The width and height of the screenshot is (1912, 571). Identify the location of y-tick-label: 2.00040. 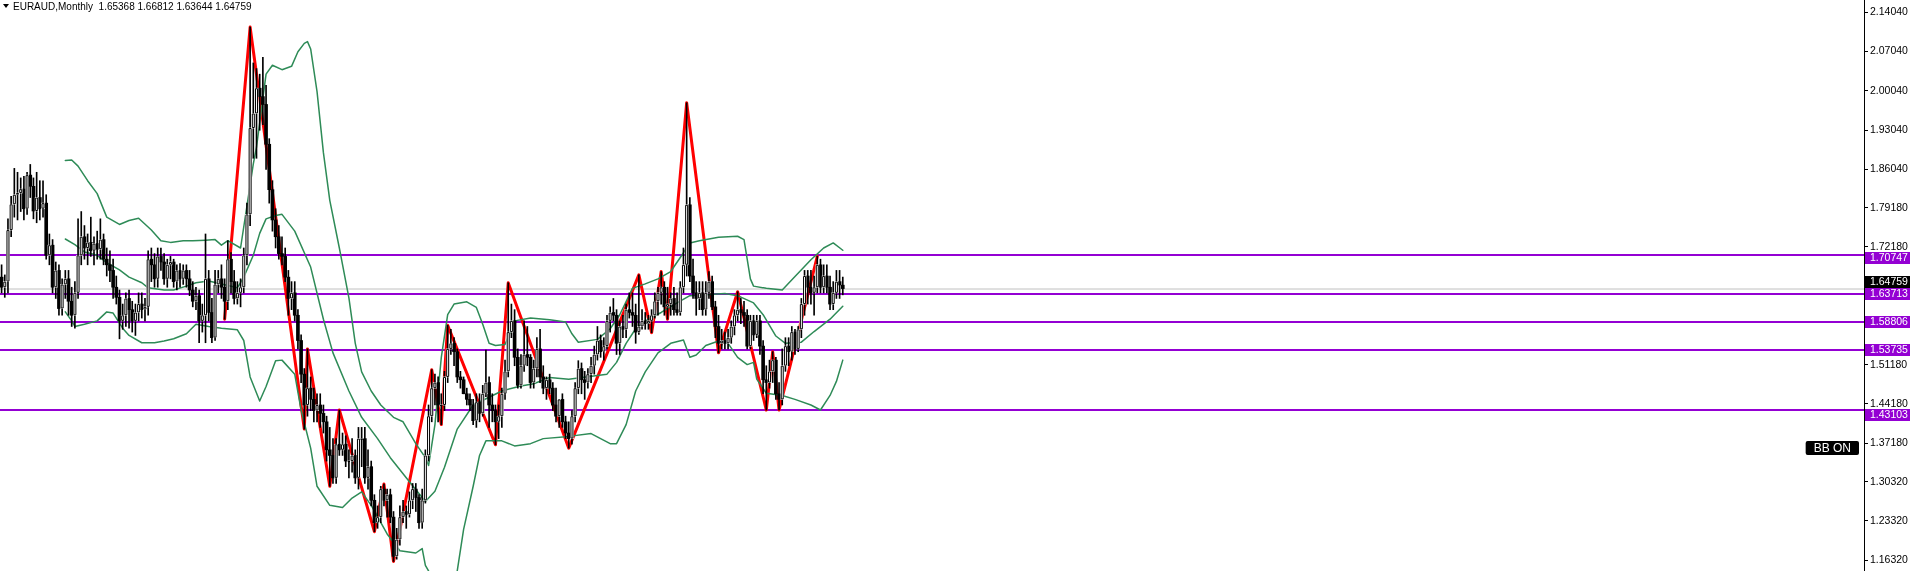
(1889, 89).